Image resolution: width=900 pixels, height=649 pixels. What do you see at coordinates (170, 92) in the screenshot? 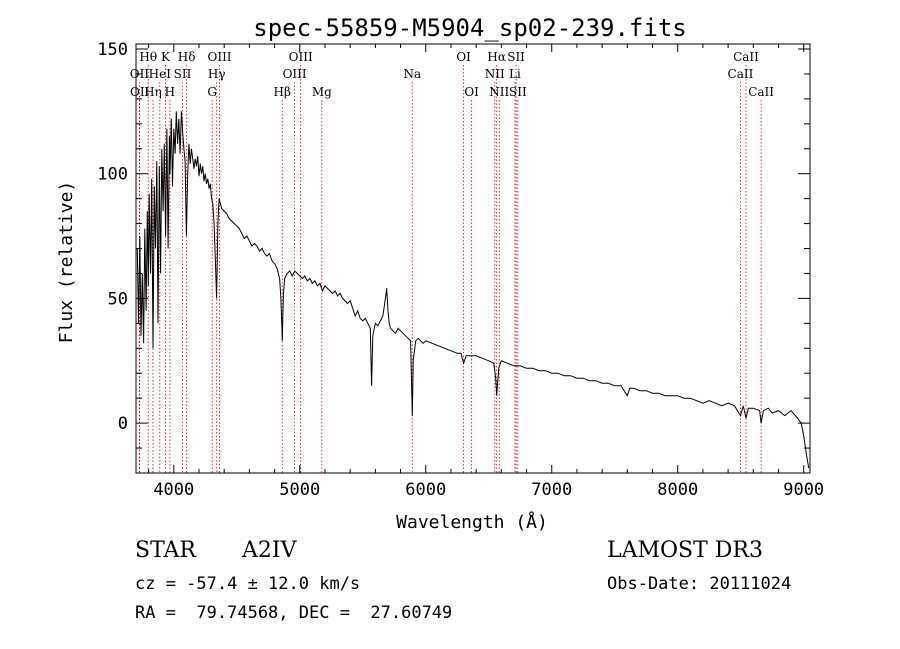
I see `line-marker-label: H` at bounding box center [170, 92].